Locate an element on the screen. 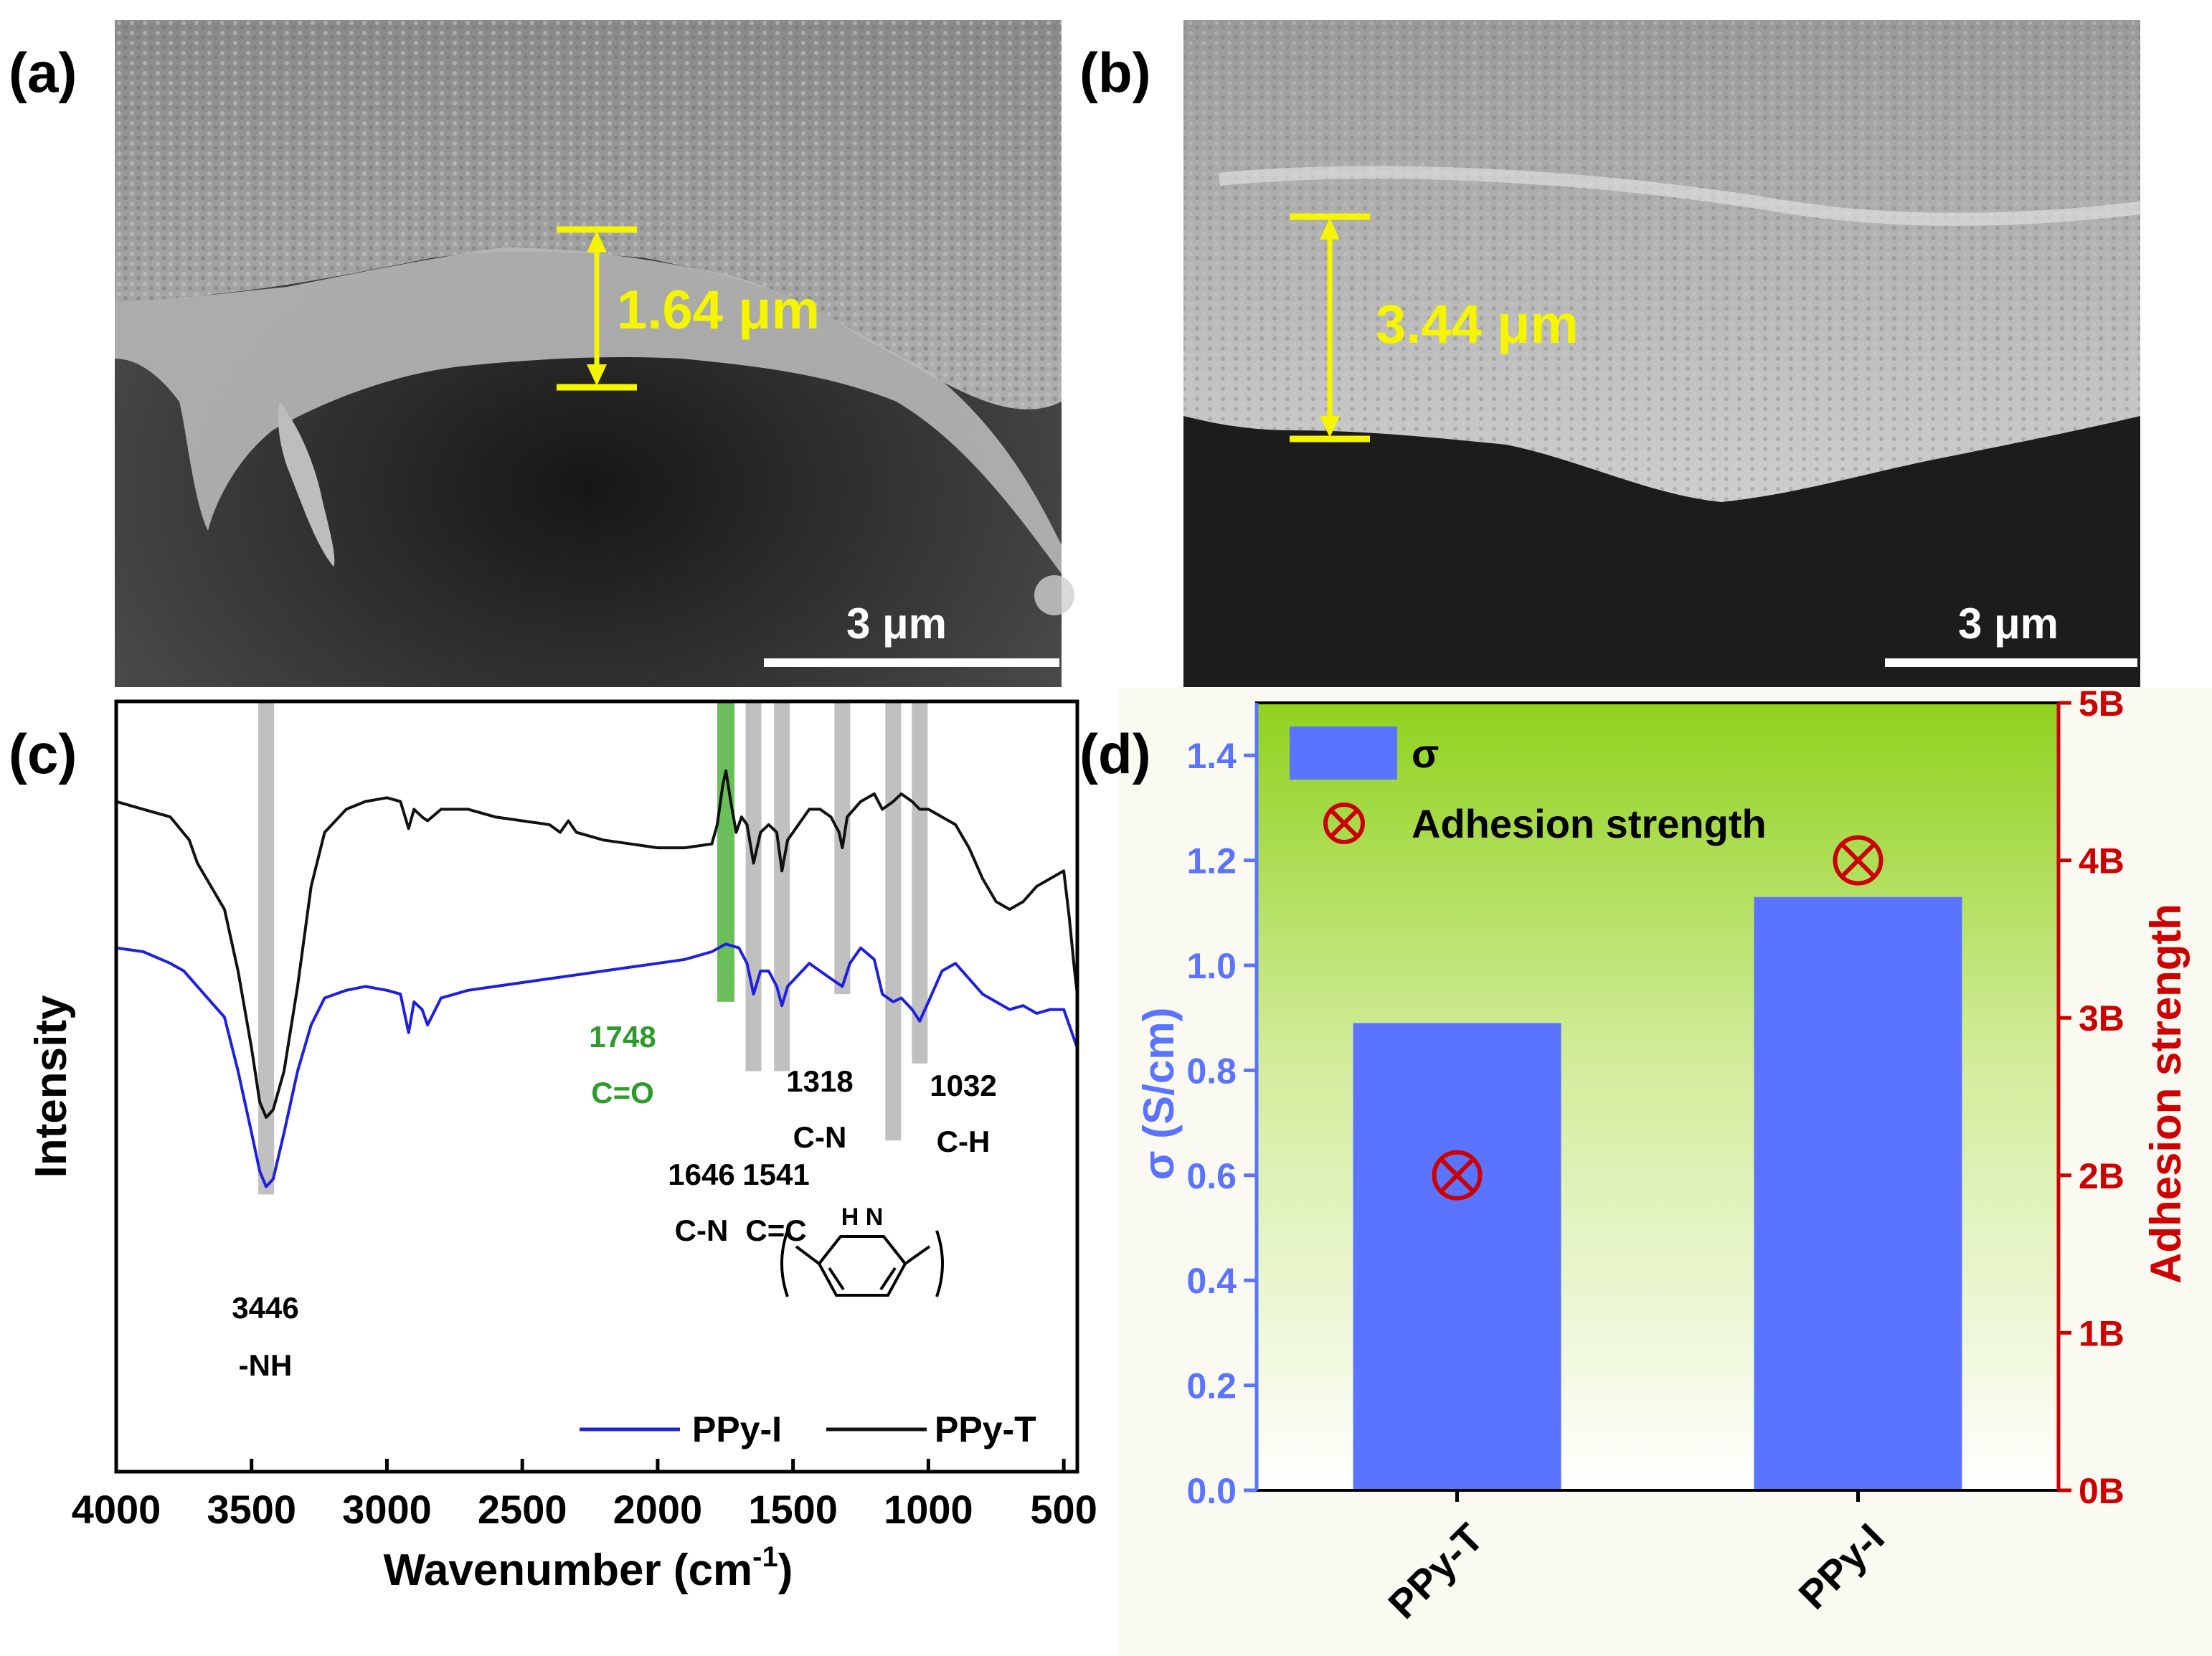 Image resolution: width=2212 pixels, height=1656 pixels. panel-a-label: (a) is located at coordinates (43, 72).